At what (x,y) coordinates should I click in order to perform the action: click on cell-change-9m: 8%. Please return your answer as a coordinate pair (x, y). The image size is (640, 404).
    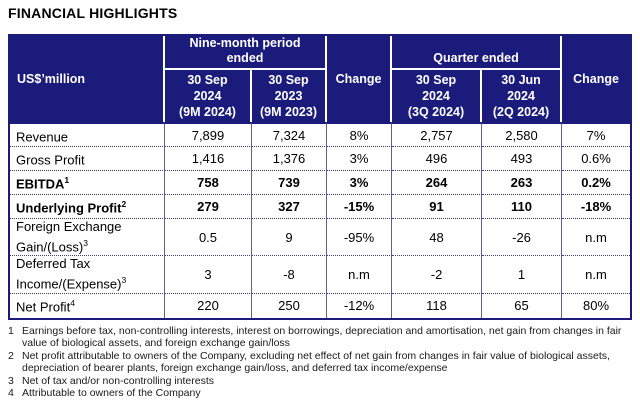
    Looking at the image, I should click on (360, 134).